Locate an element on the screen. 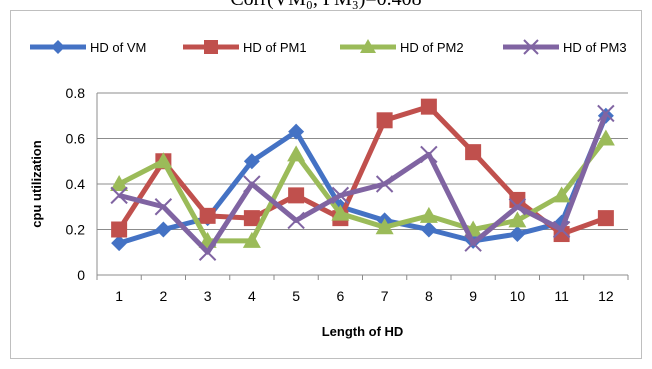  x-tick-label: 1 is located at coordinates (119, 296).